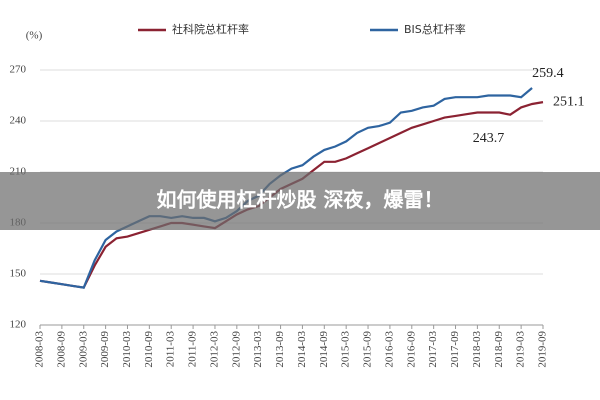  I want to click on x-tick-label: 2017-09, so click(455, 349).